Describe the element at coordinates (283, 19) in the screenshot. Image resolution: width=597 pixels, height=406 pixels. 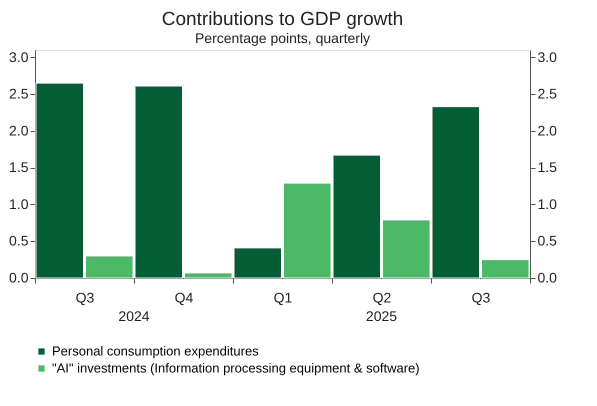
I see `chart-title: Contributions to GDP growth` at that location.